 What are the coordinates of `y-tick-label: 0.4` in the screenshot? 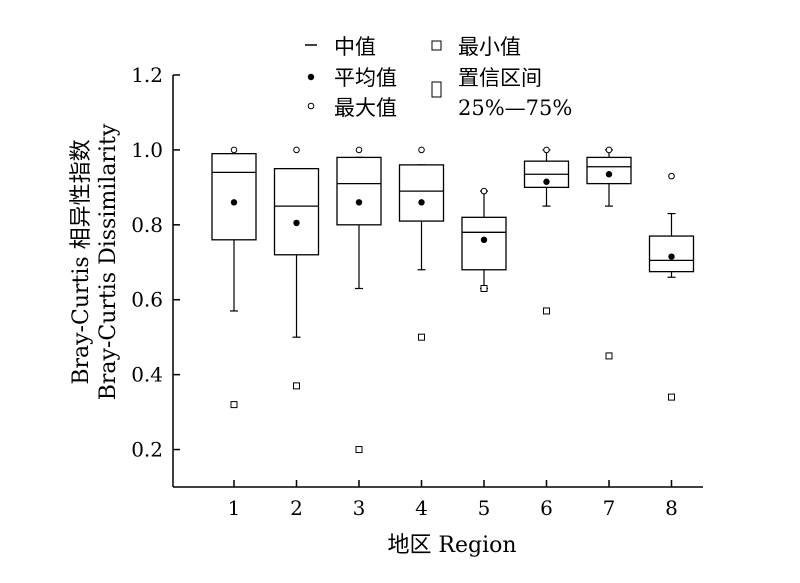 It's located at (147, 375).